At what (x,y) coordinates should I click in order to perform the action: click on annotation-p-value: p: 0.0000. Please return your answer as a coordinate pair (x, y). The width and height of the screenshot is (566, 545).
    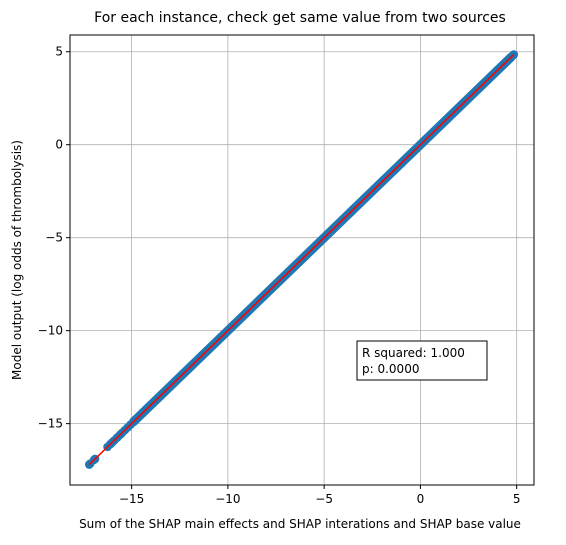
    Looking at the image, I should click on (390, 369).